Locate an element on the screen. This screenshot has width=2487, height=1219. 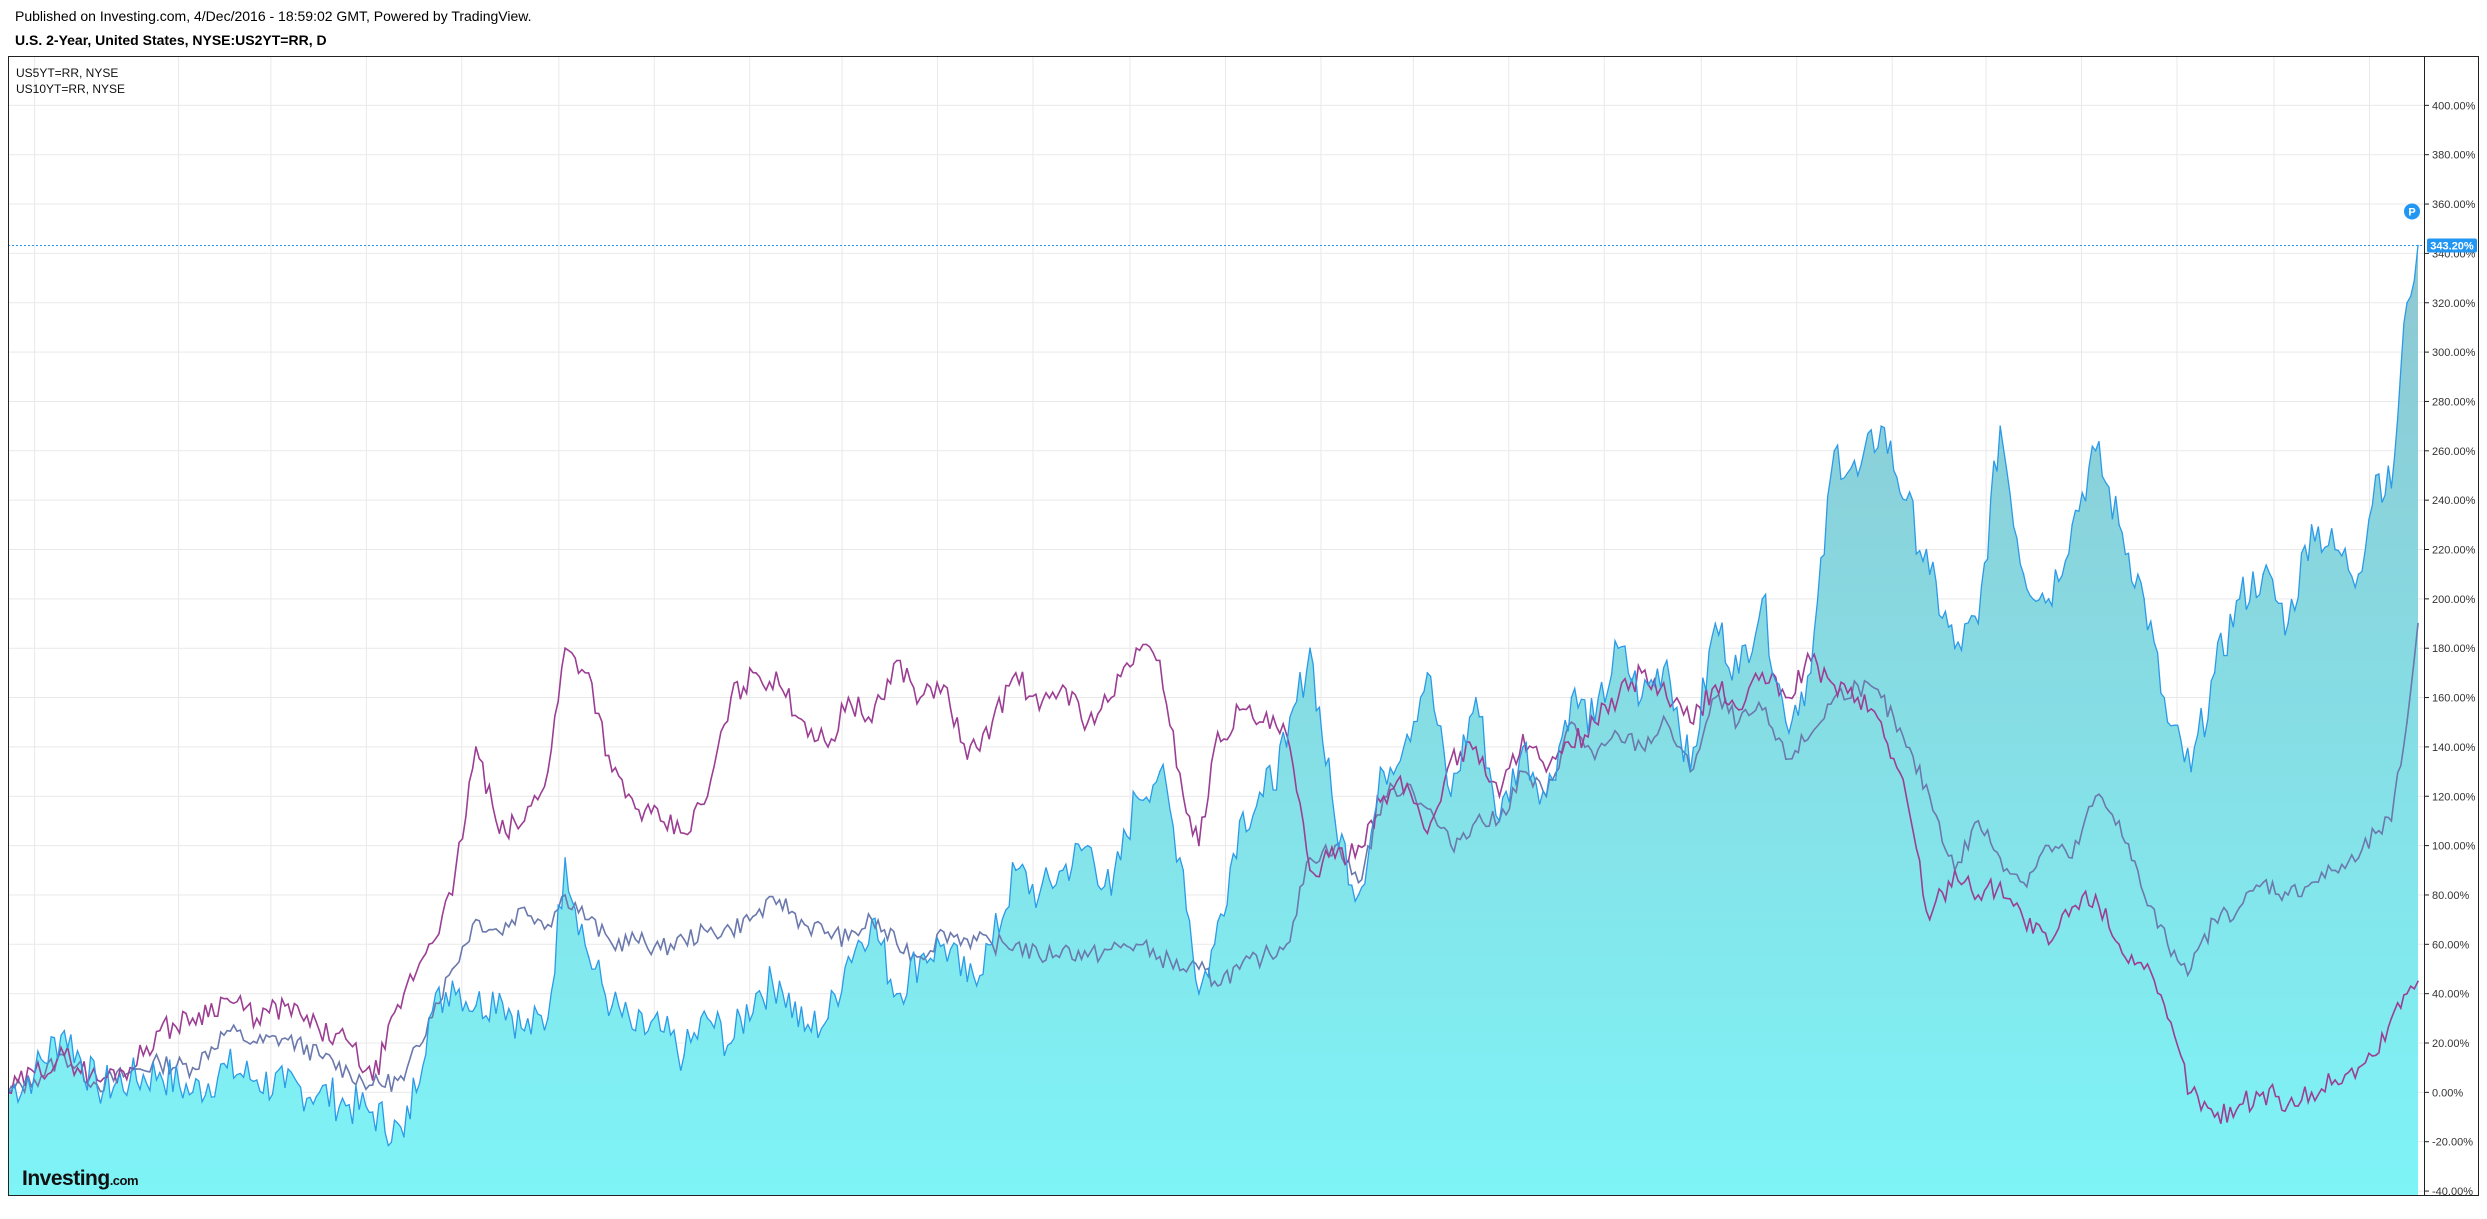
marker-p-icon is located at coordinates (2412, 211).